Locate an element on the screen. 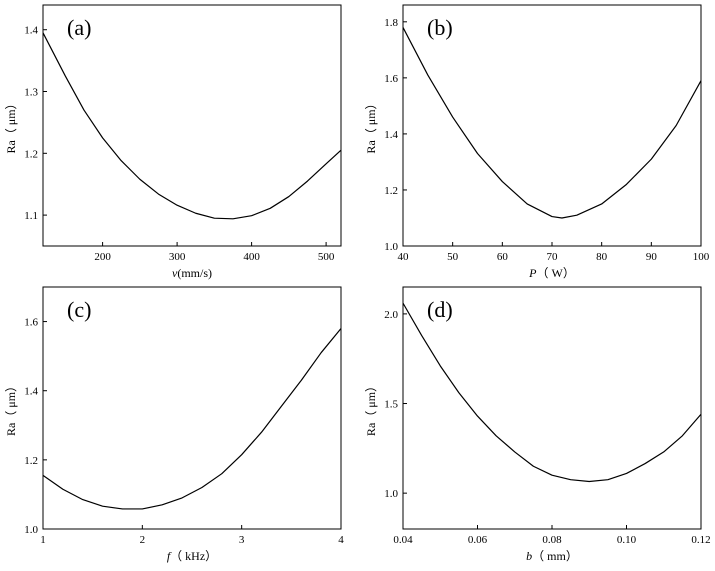 This screenshot has height=571, width=715. x-tick-label: 0.06 is located at coordinates (478, 540).